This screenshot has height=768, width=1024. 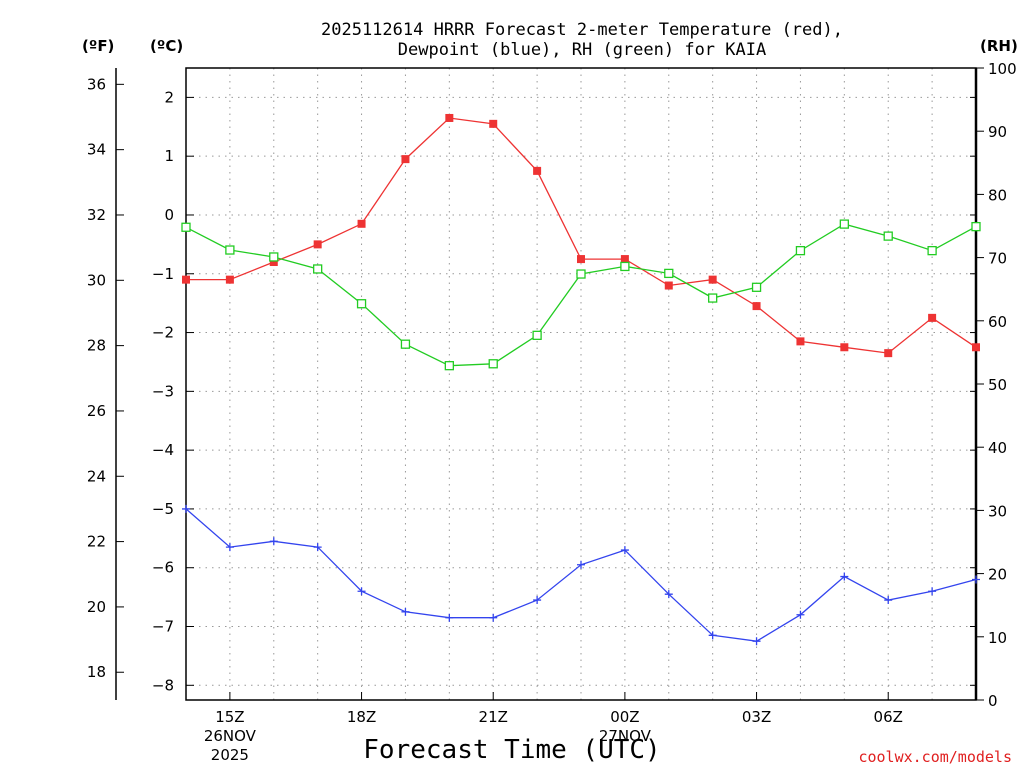 I want to click on fahrenheit-tick-label: 34, so click(x=96, y=150).